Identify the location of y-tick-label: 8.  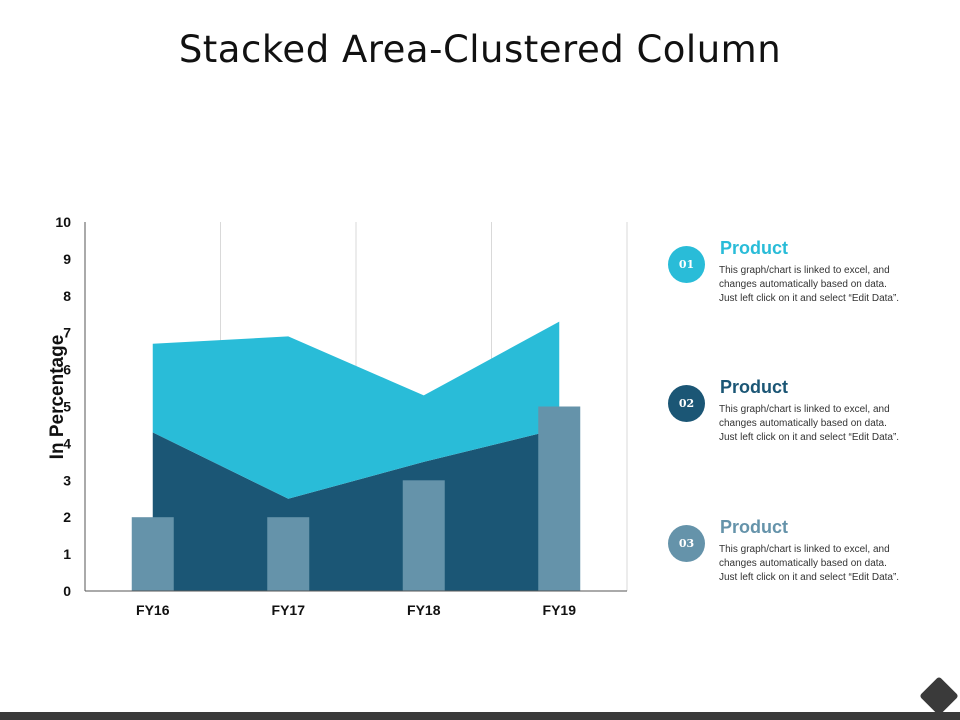
(67, 296).